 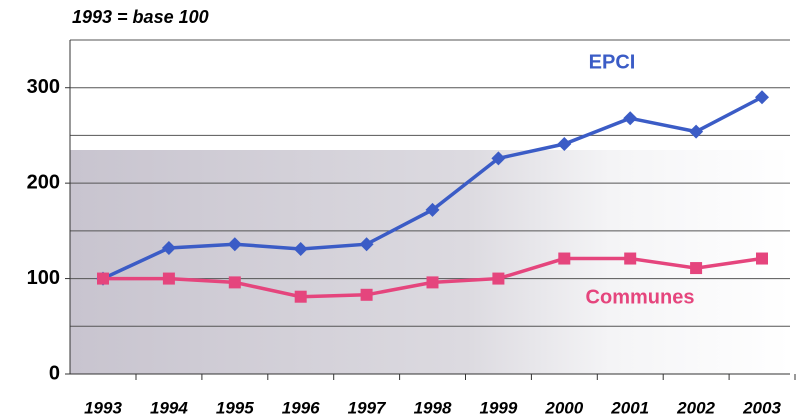 I want to click on x-tick-label: 1996, so click(x=301, y=407).